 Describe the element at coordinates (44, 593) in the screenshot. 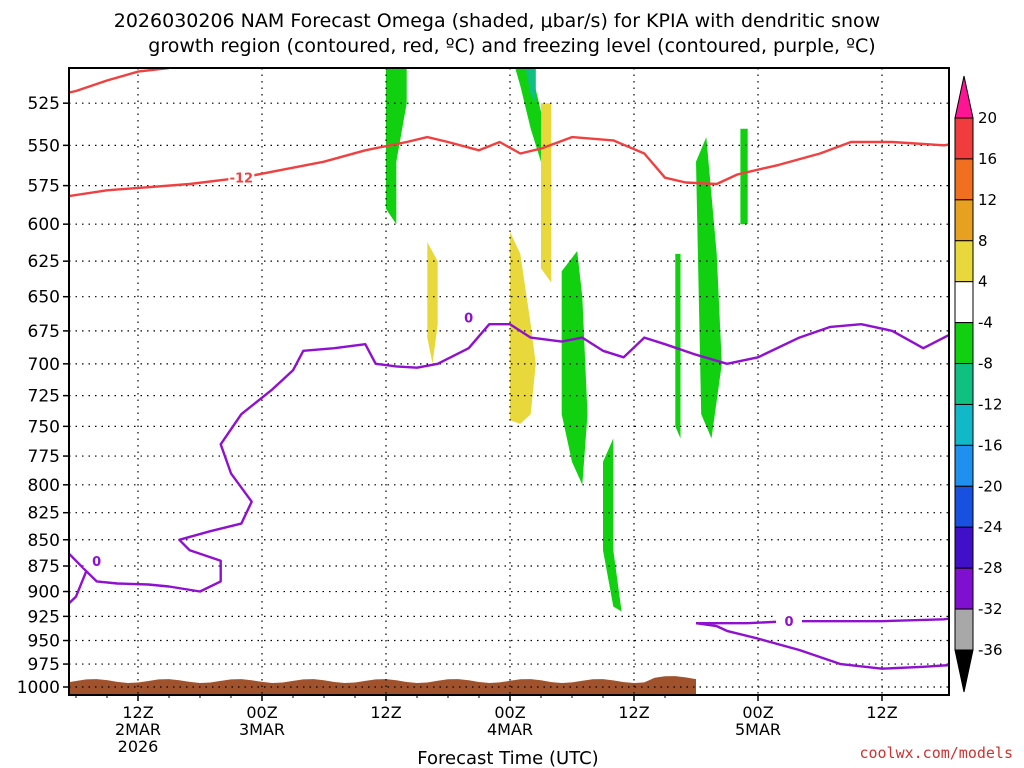

I see `y-tick-label-900: 900` at that location.